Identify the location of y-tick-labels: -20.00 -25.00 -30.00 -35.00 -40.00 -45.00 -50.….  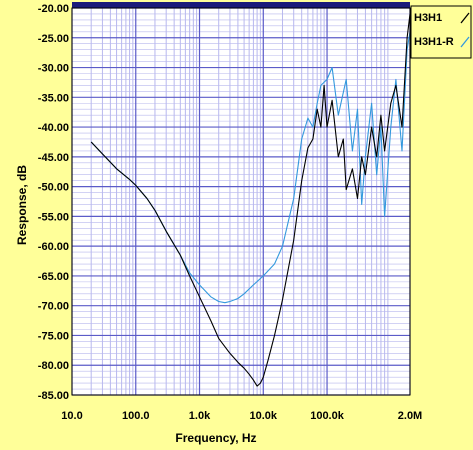
(53, 202).